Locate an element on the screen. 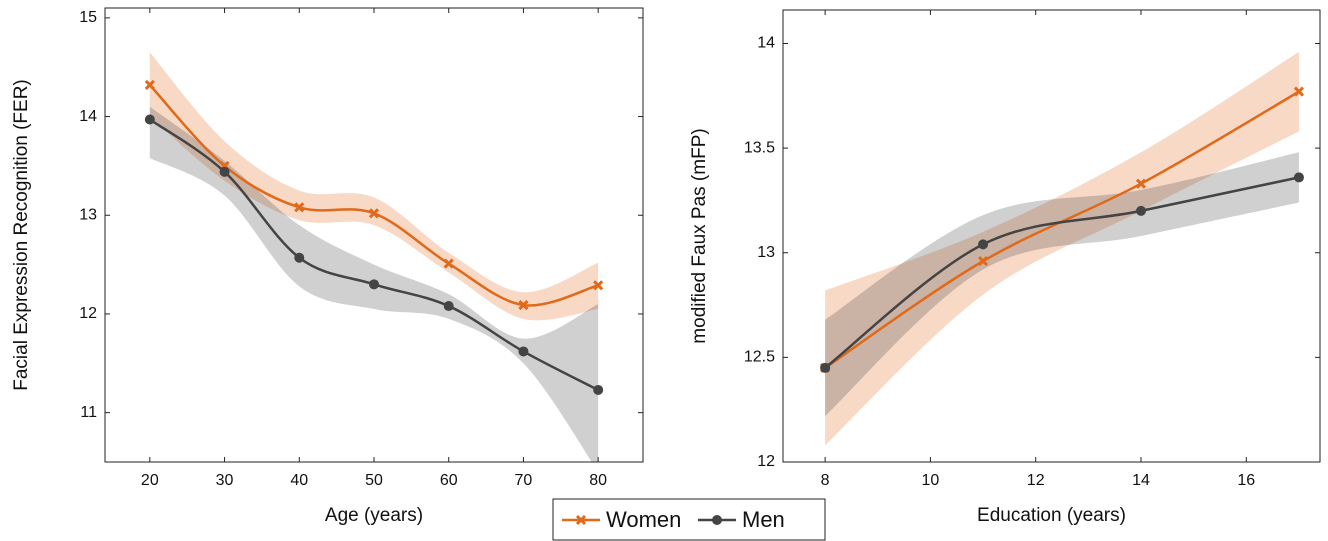  x-tick-label: 30 is located at coordinates (225, 480).